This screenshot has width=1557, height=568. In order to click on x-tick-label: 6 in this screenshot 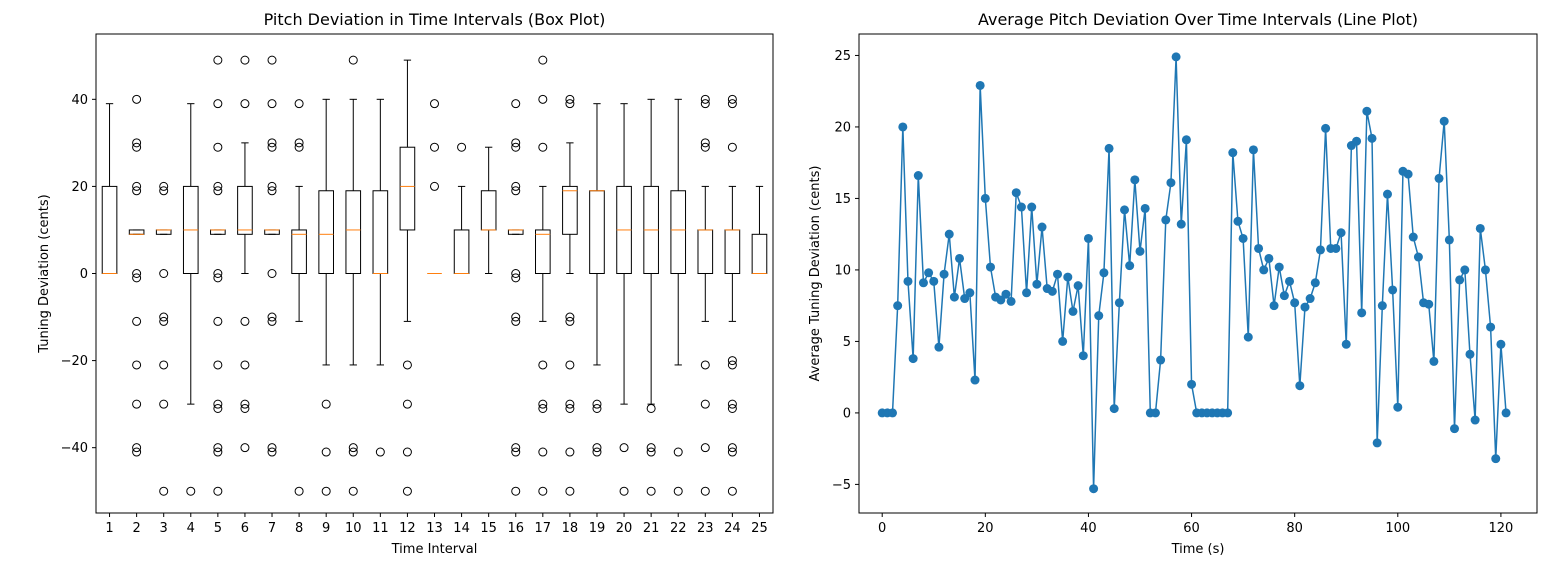, I will do `click(245, 528)`.